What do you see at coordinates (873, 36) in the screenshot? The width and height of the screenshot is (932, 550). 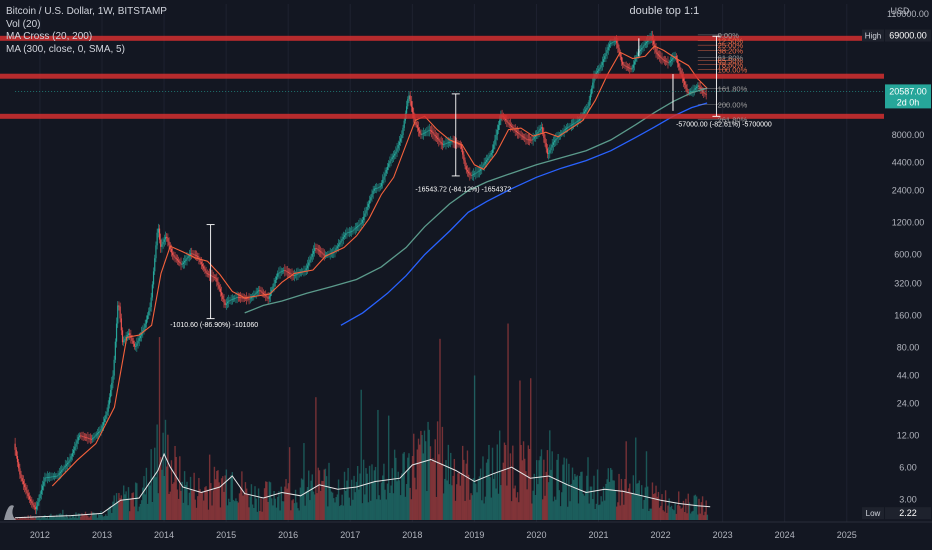 I see `high-label: High` at bounding box center [873, 36].